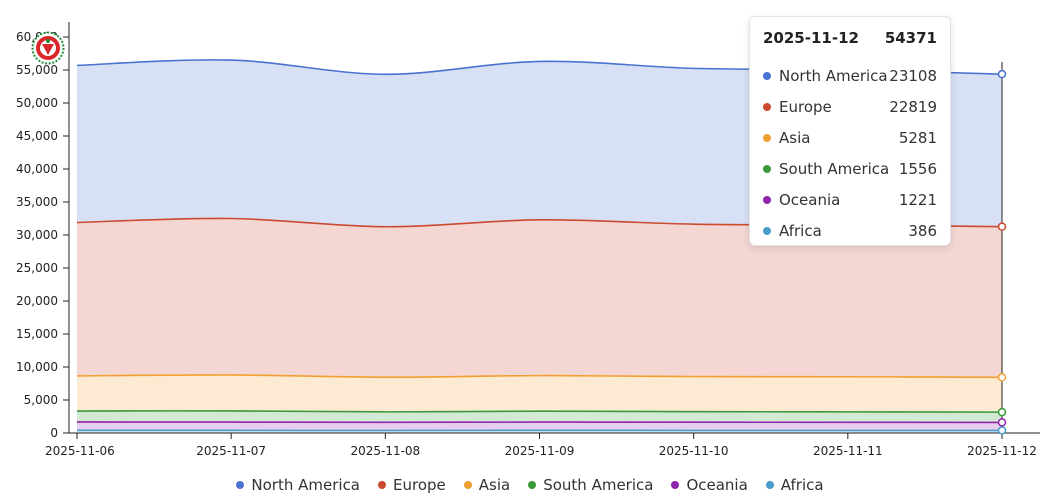  What do you see at coordinates (917, 199) in the screenshot?
I see `tooltip-series-value: 1221` at bounding box center [917, 199].